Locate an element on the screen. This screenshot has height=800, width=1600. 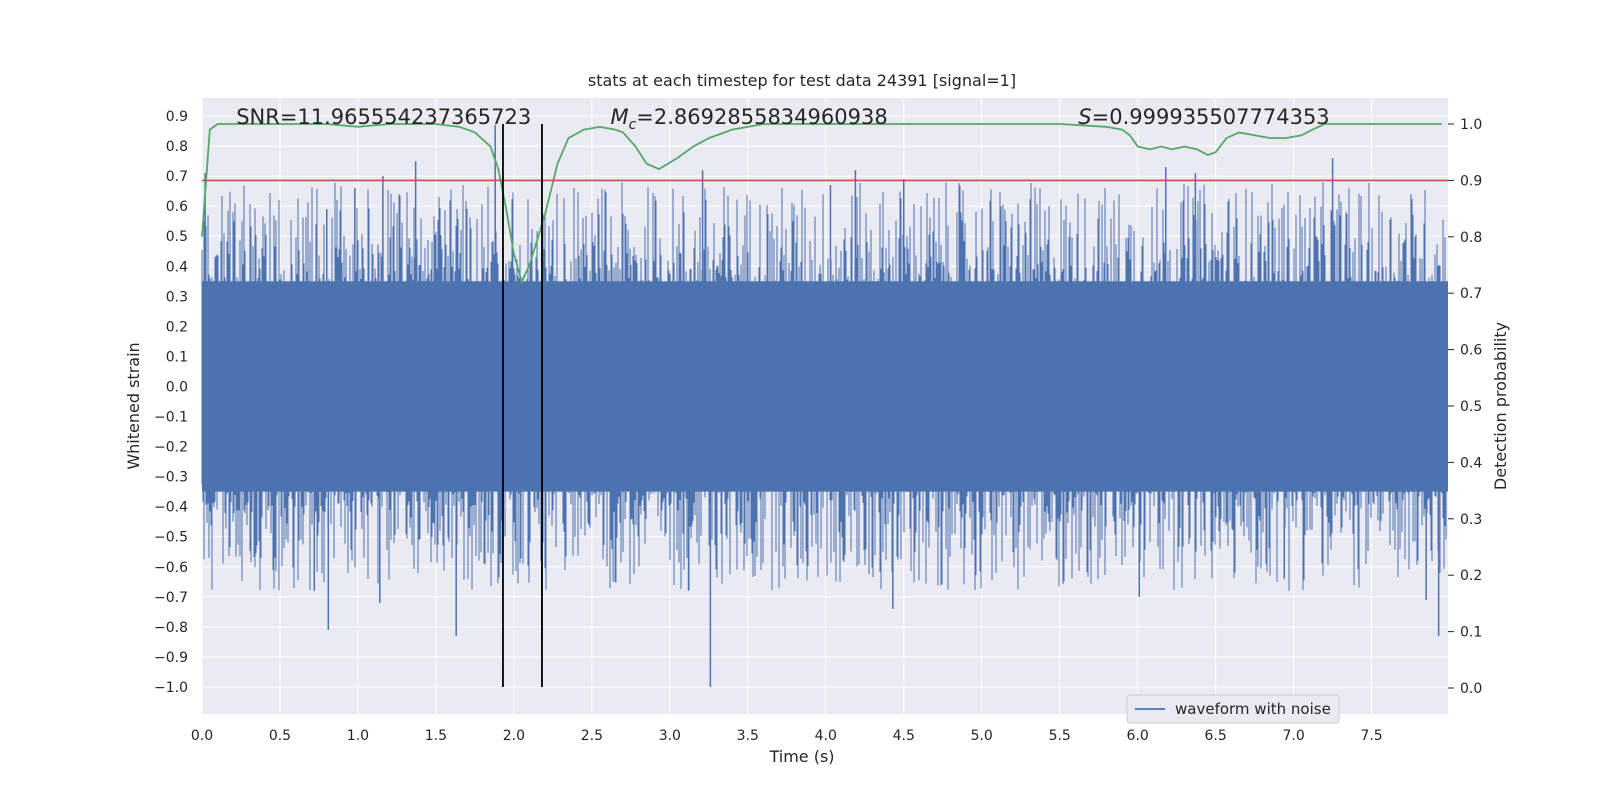
y-right-tick-label: 0.4 is located at coordinates (1471, 463).